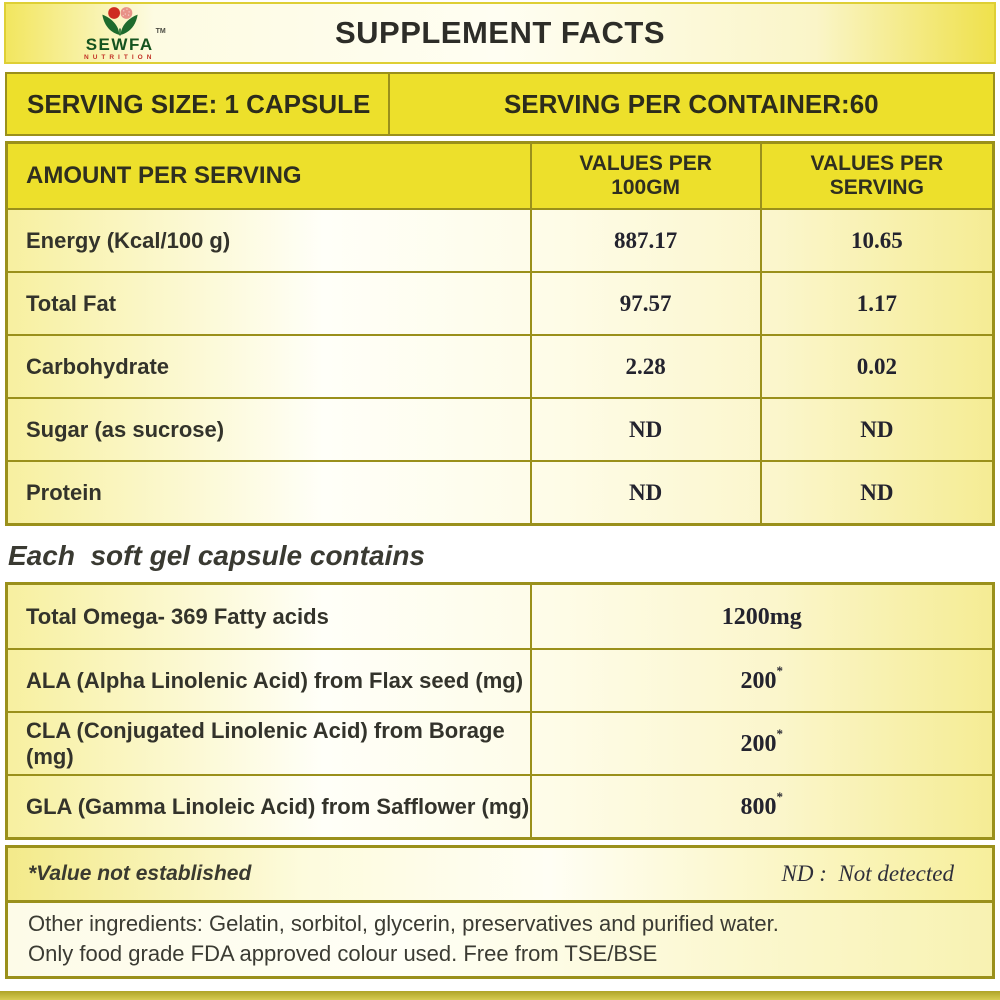 The image size is (1000, 1000). What do you see at coordinates (119, 32) in the screenshot?
I see `logo-stem` at bounding box center [119, 32].